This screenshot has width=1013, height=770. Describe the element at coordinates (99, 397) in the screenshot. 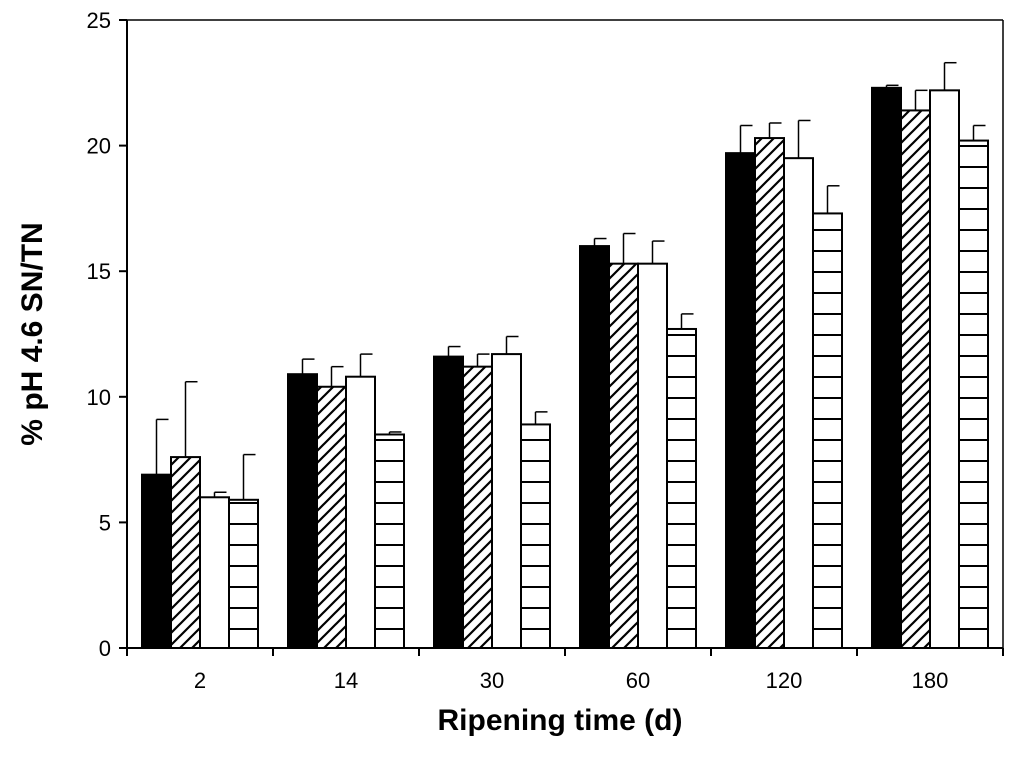

I see `y-tick-label: 10` at that location.